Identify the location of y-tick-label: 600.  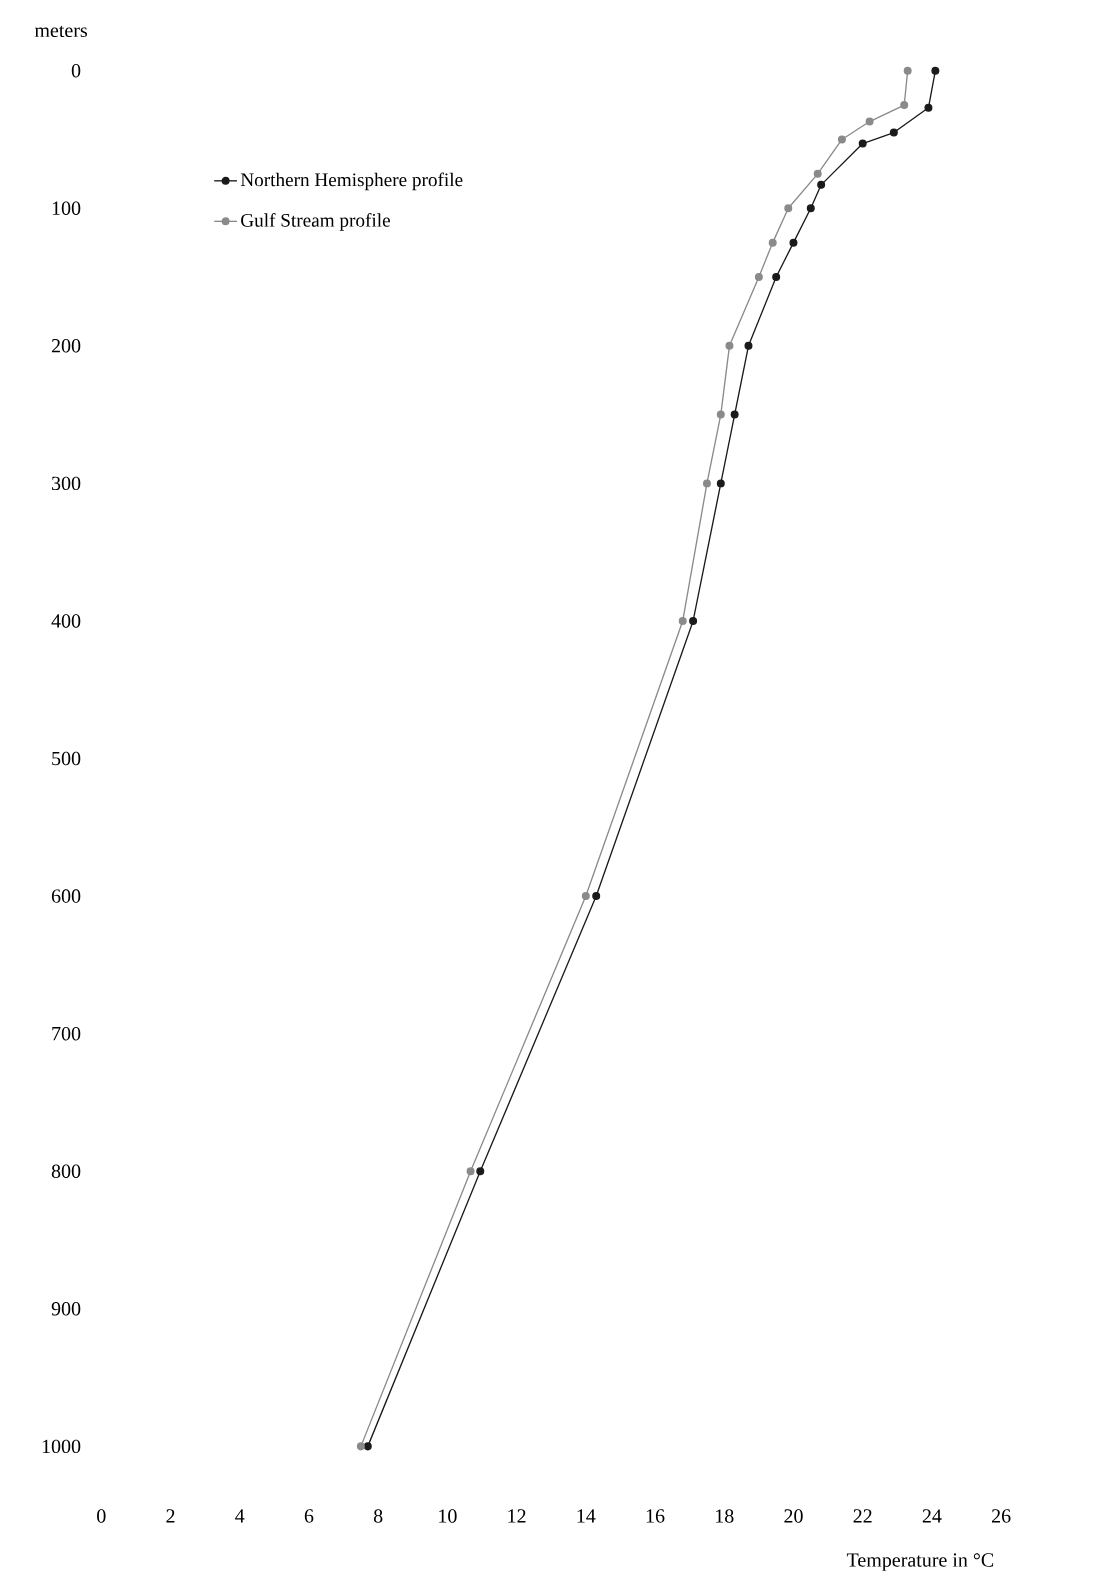
(66, 896).